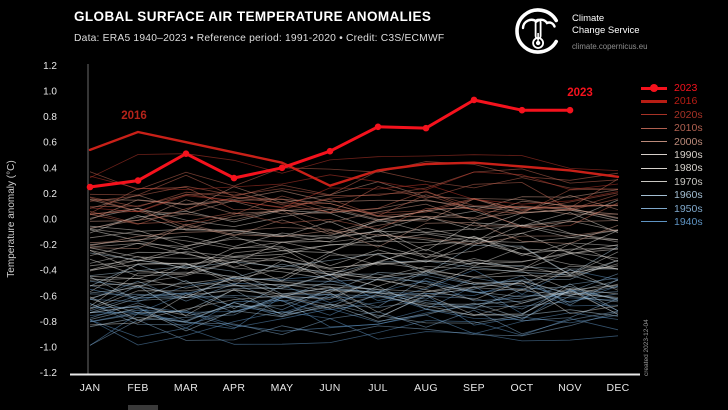 Image resolution: width=728 pixels, height=410 pixels. I want to click on series-annotations: 2016 2023, so click(357, 104).